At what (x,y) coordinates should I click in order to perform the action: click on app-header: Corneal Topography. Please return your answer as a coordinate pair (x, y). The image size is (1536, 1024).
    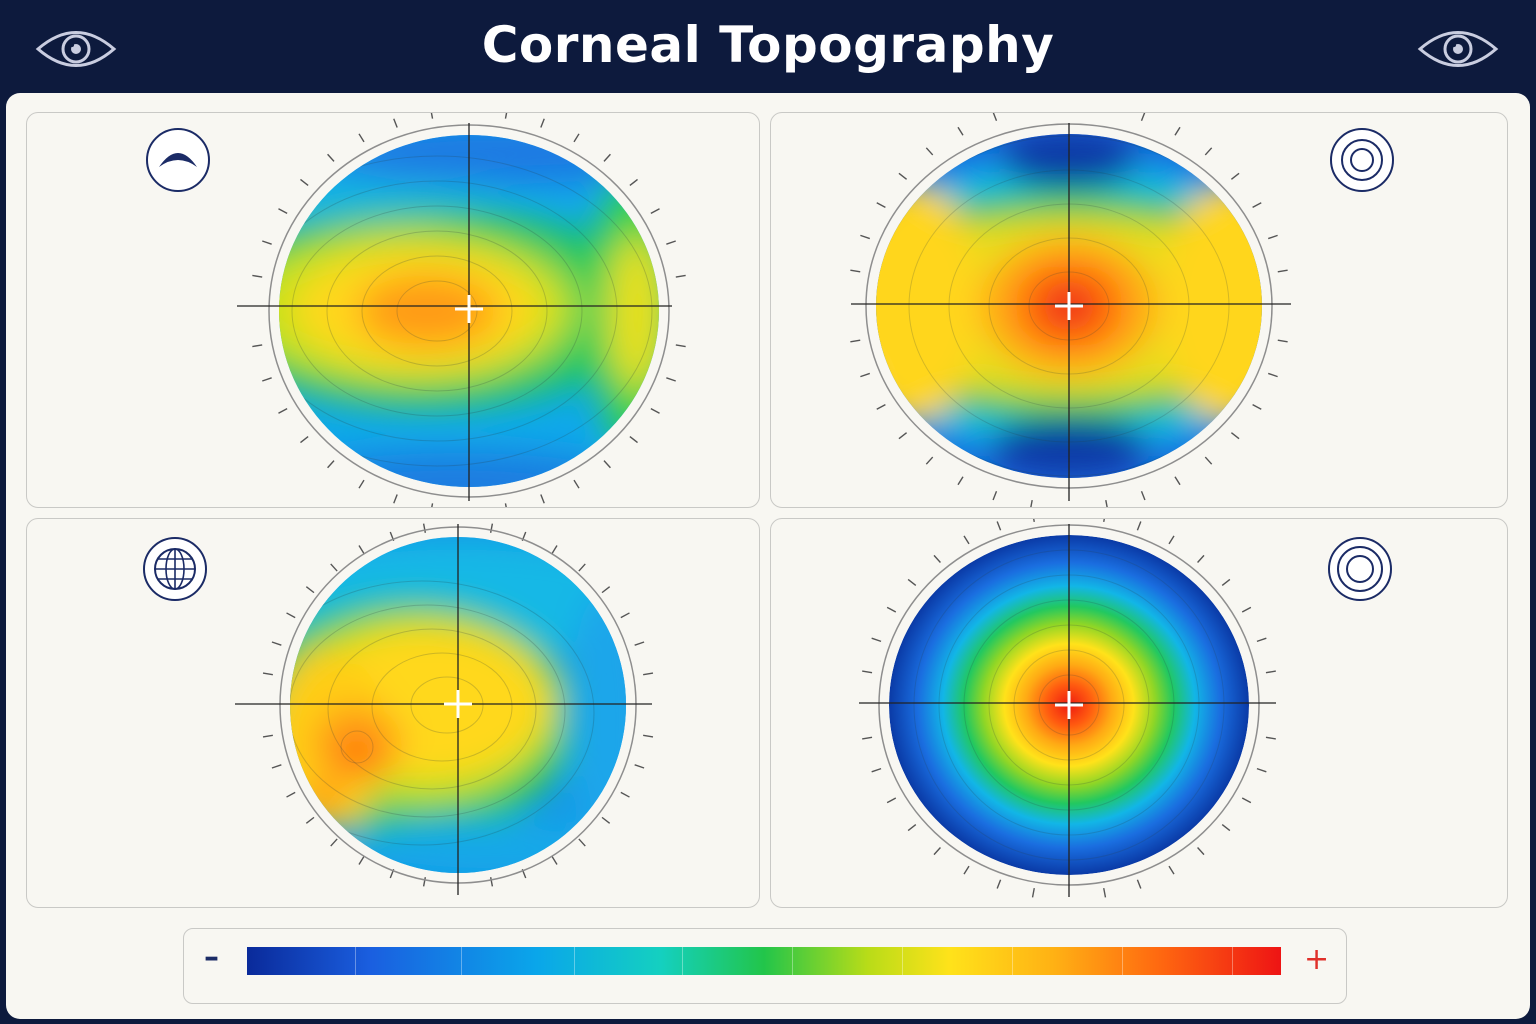
    Looking at the image, I should click on (768, 47).